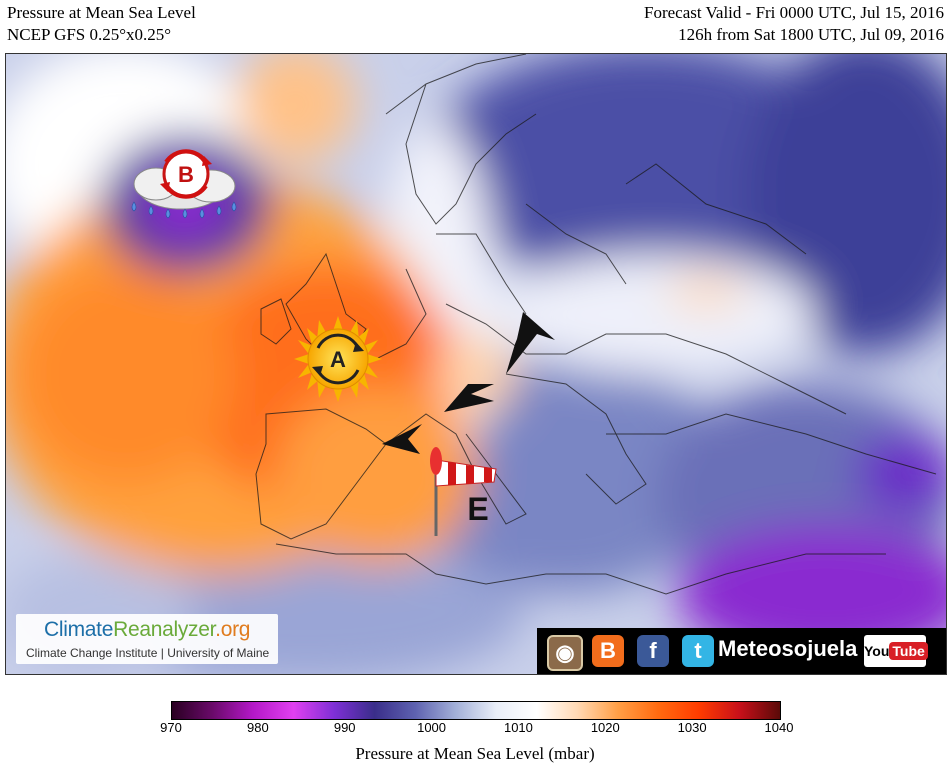  What do you see at coordinates (432, 727) in the screenshot?
I see `colorbar-tick-label: 1000` at bounding box center [432, 727].